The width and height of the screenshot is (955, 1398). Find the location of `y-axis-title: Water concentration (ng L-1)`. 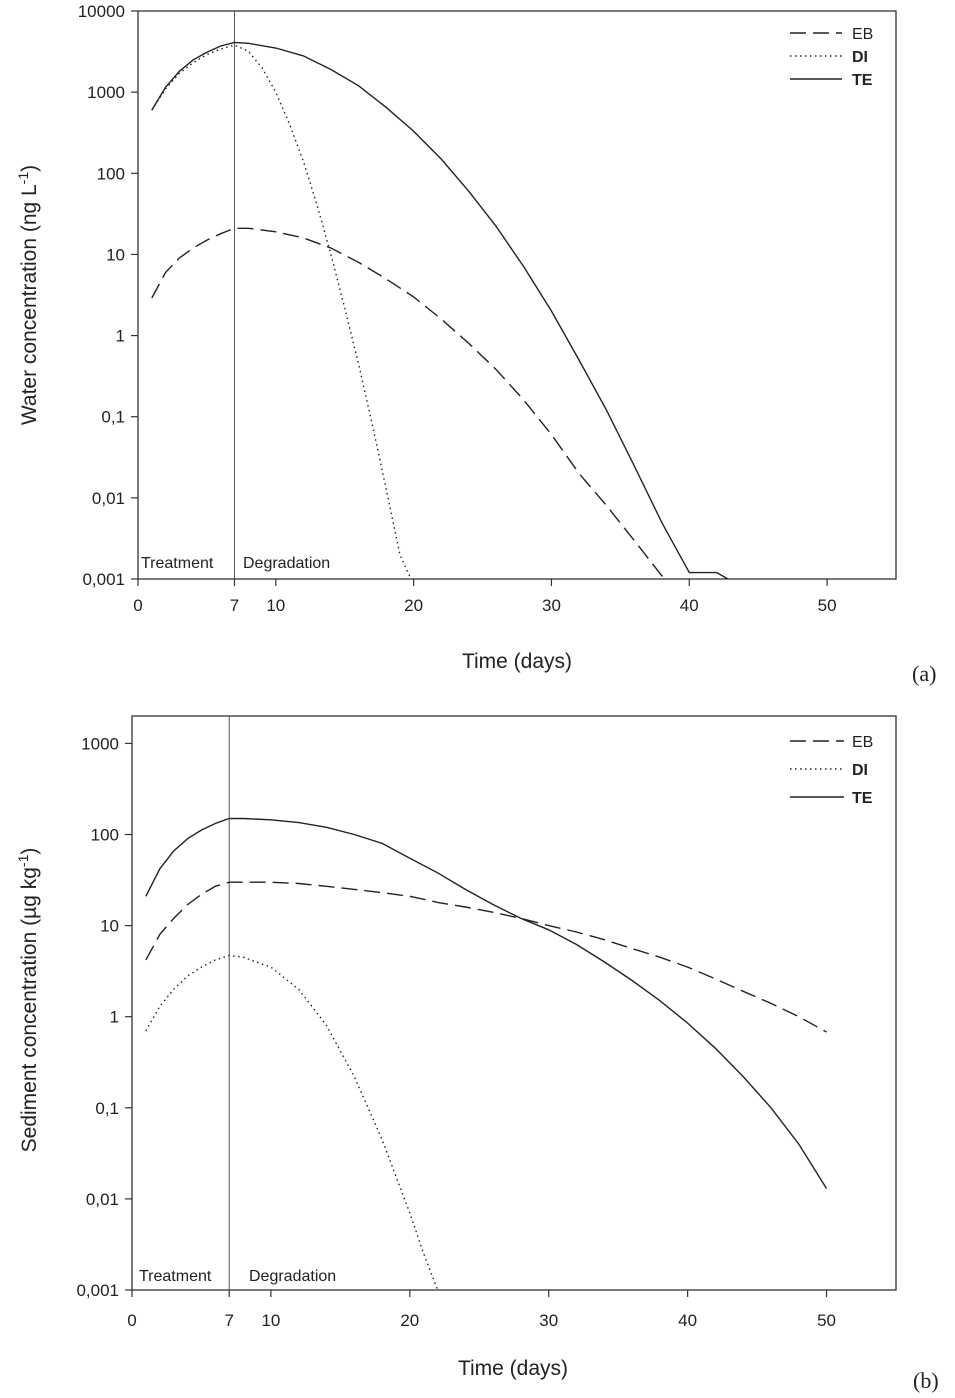

y-axis-title: Water concentration (ng L-1) is located at coordinates (28, 295).